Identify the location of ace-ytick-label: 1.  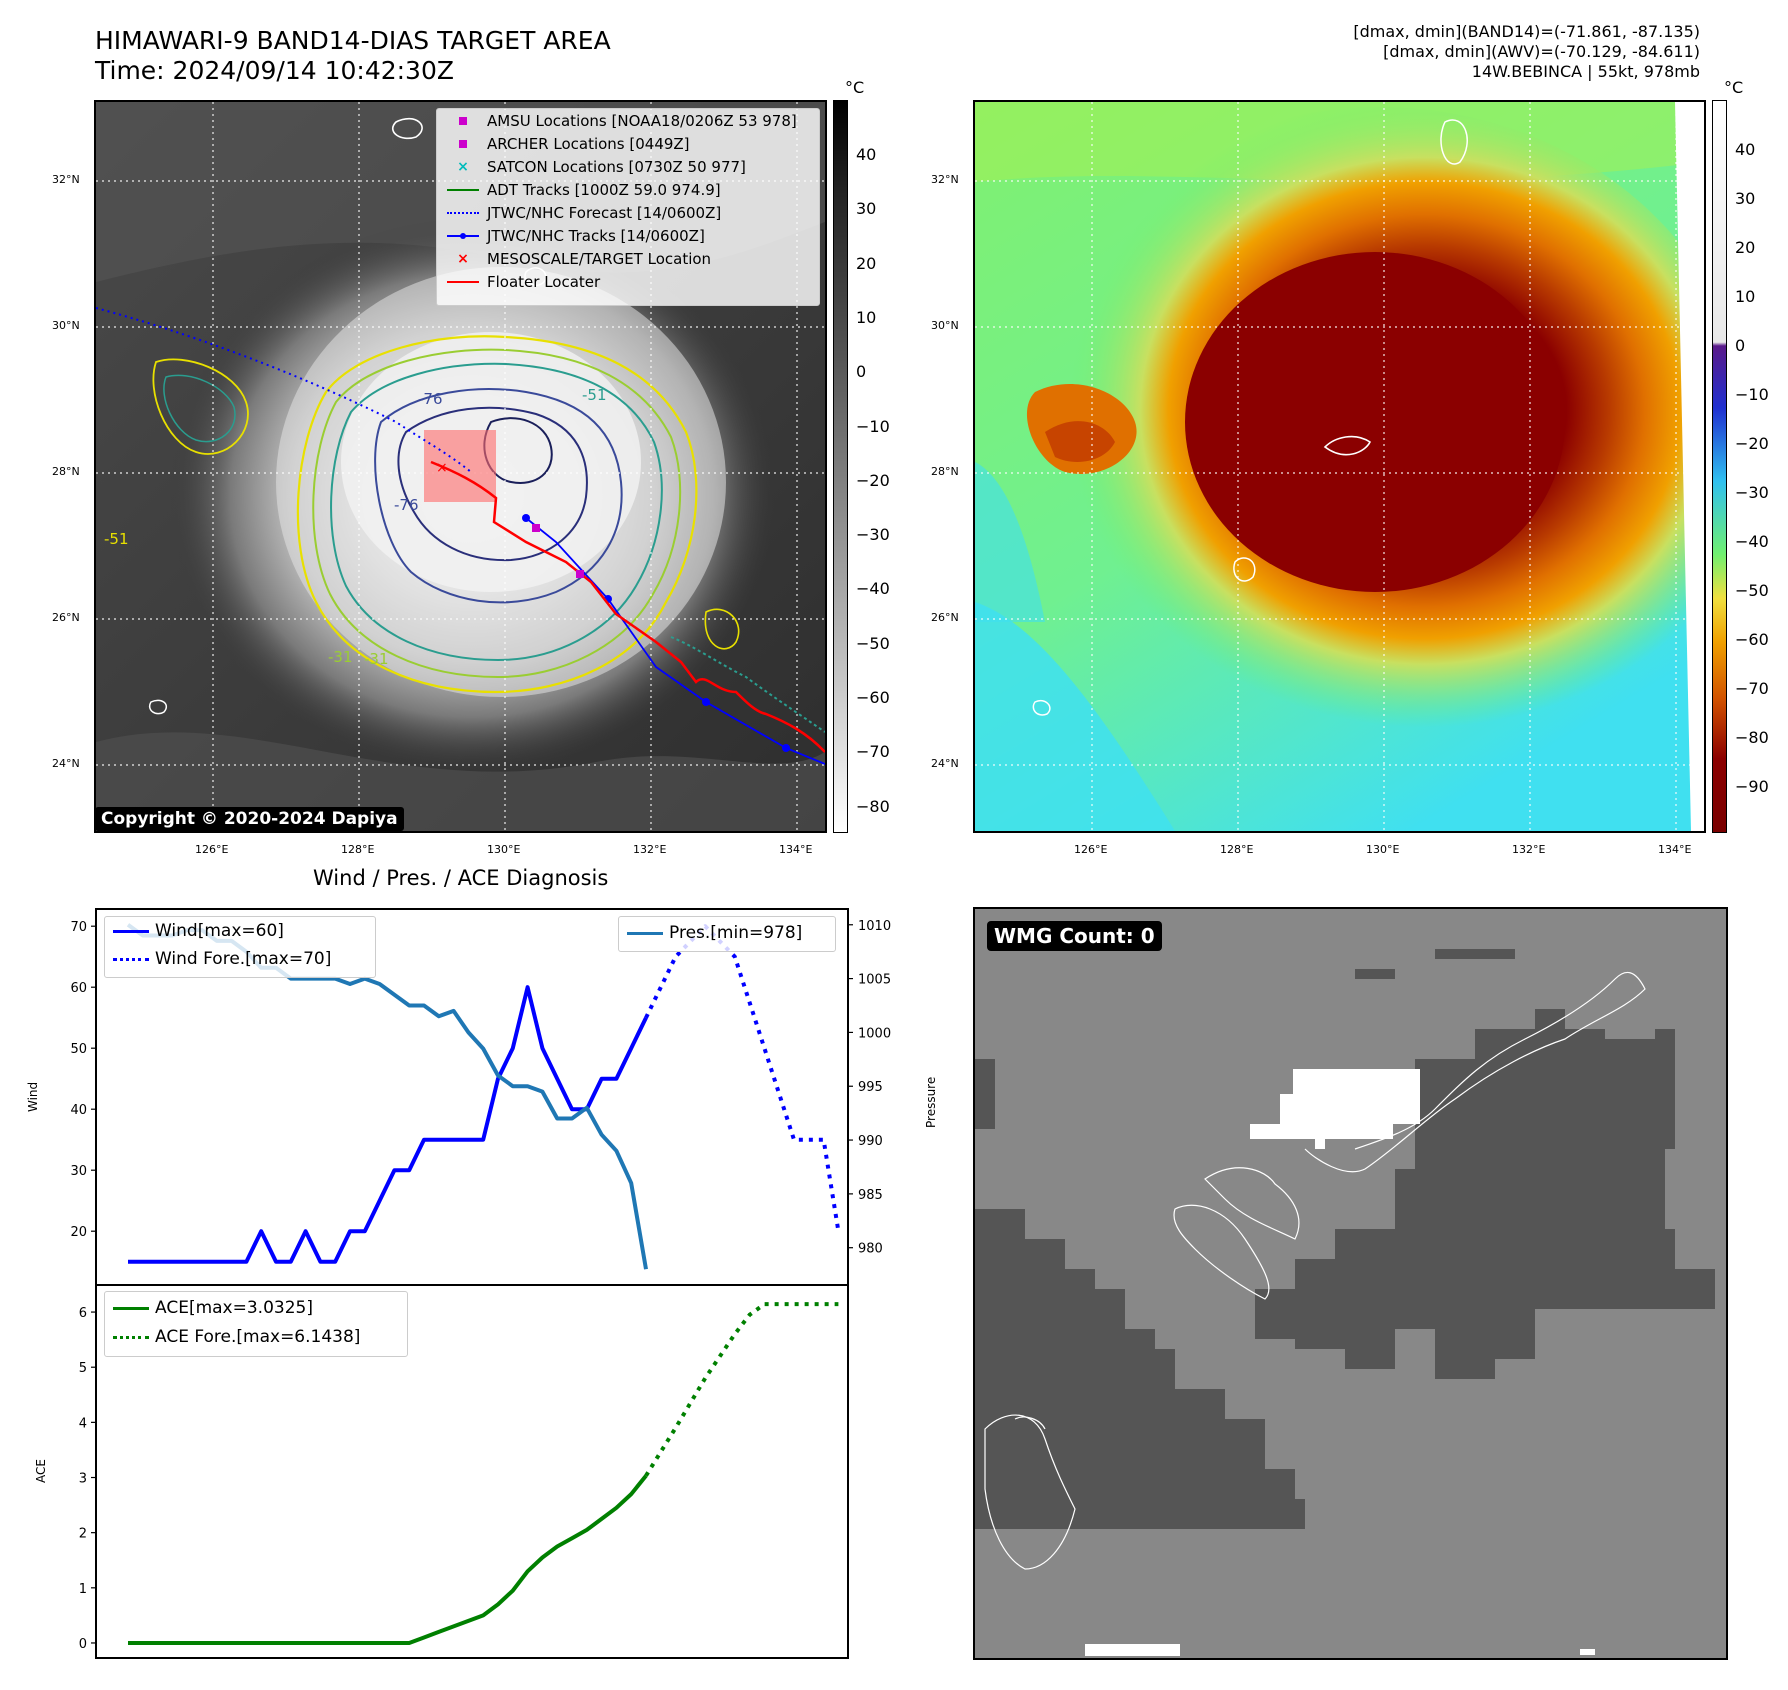
(83, 1589).